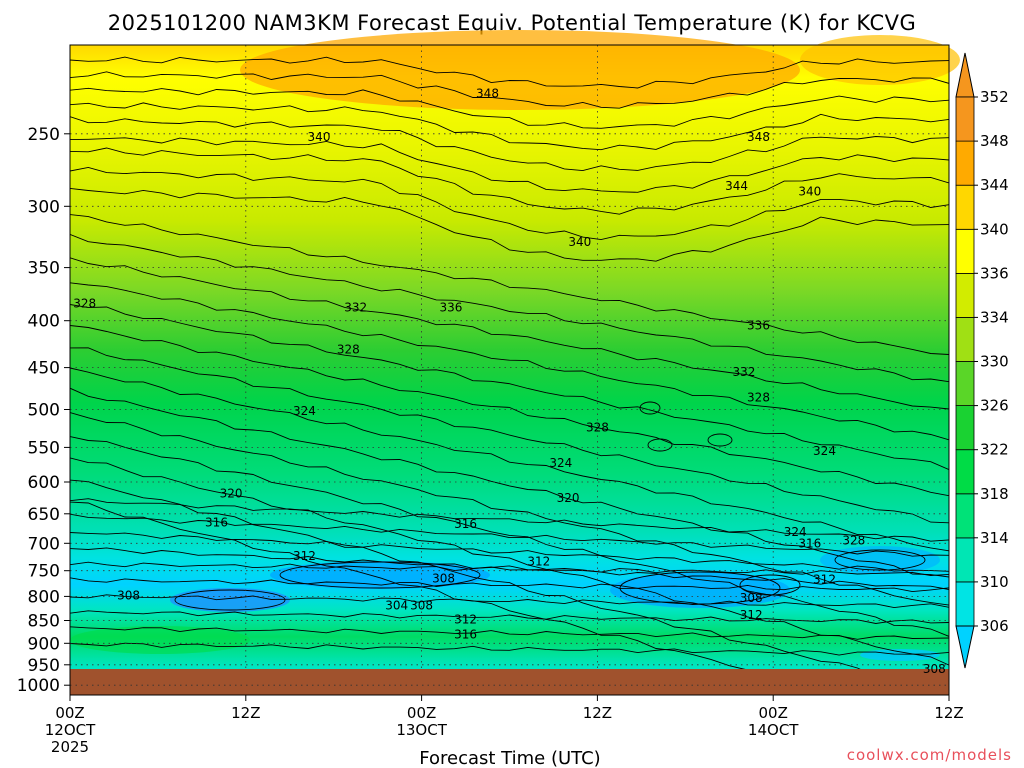 Image resolution: width=1024 pixels, height=768 pixels. What do you see at coordinates (579, 242) in the screenshot?
I see `contour-label: 340` at bounding box center [579, 242].